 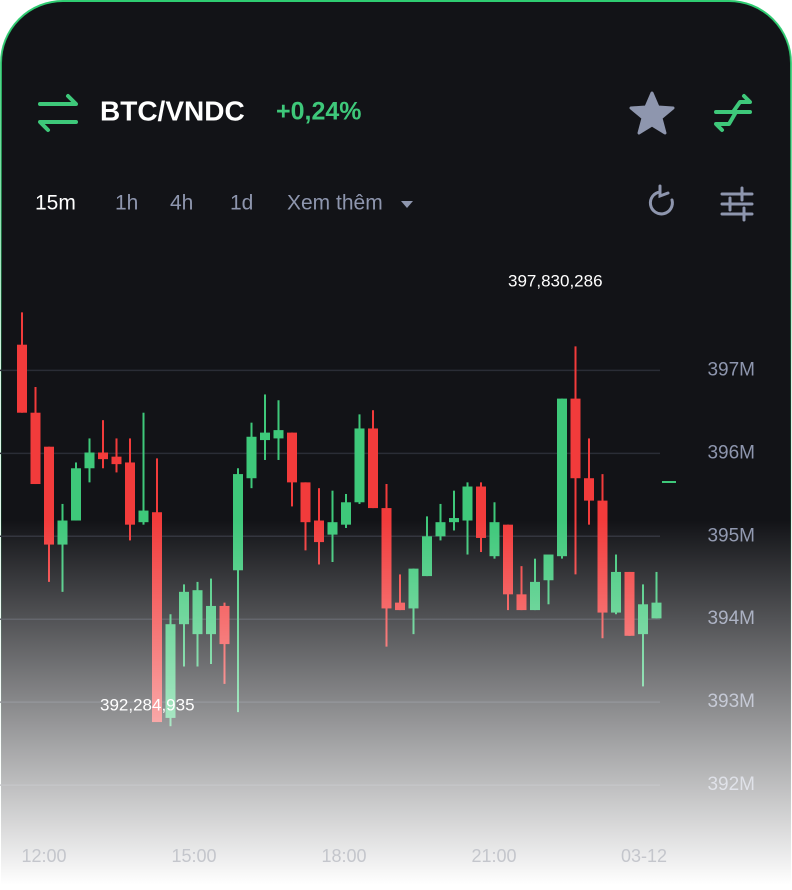 I want to click on swap-icon, so click(x=58, y=113).